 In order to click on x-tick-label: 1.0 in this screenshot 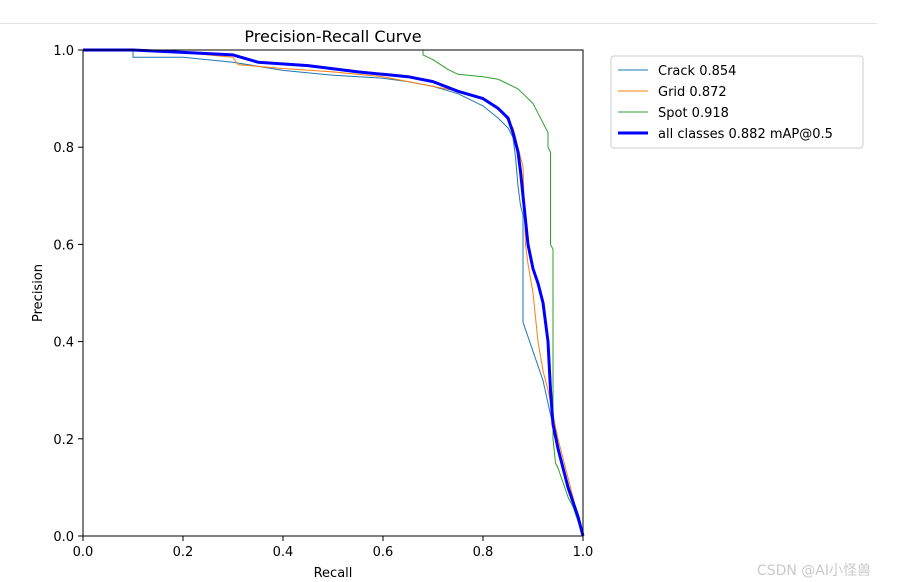, I will do `click(583, 552)`.